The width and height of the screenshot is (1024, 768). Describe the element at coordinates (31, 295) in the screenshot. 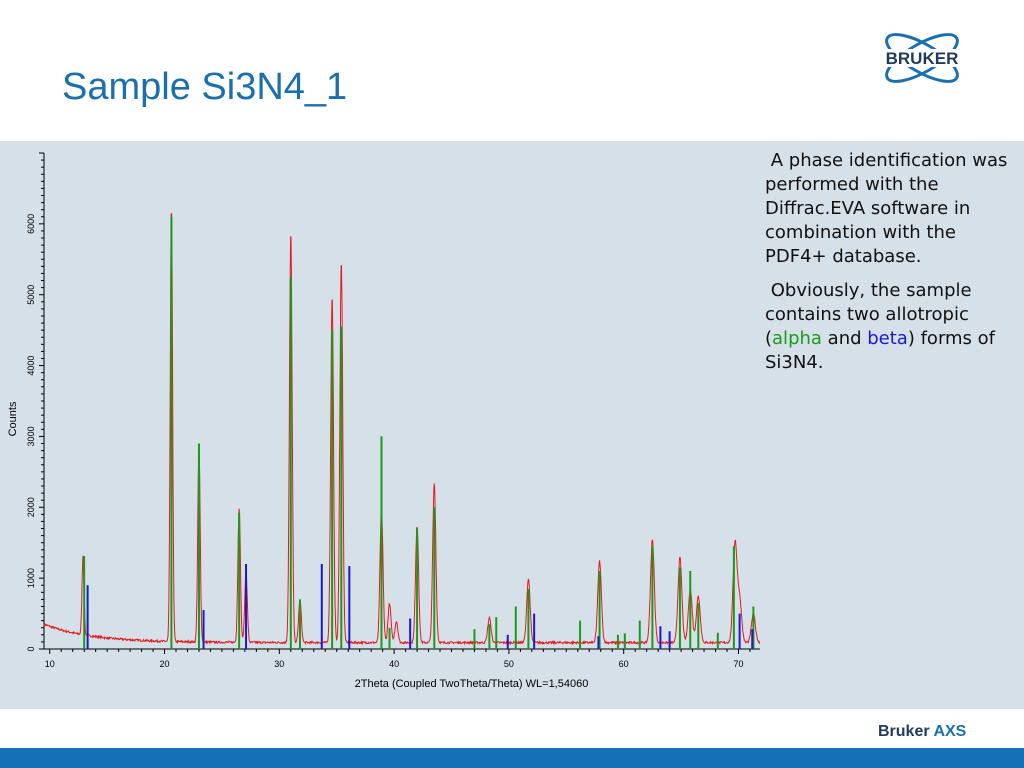

I see `y-tick-label: 5000` at that location.